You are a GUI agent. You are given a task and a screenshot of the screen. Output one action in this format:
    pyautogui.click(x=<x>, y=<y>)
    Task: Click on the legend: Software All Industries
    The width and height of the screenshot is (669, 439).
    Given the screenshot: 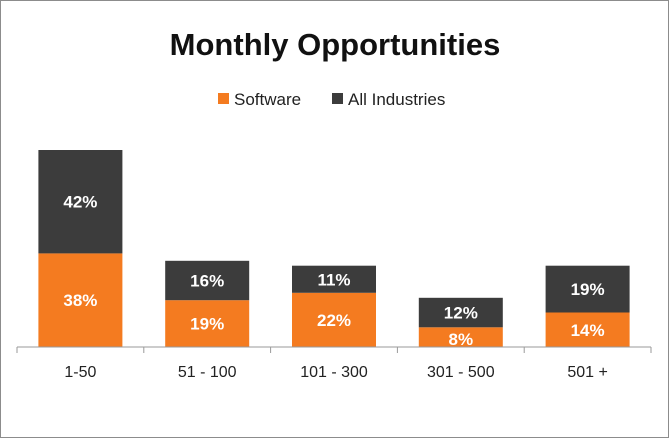 What is the action you would take?
    pyautogui.click(x=331, y=99)
    